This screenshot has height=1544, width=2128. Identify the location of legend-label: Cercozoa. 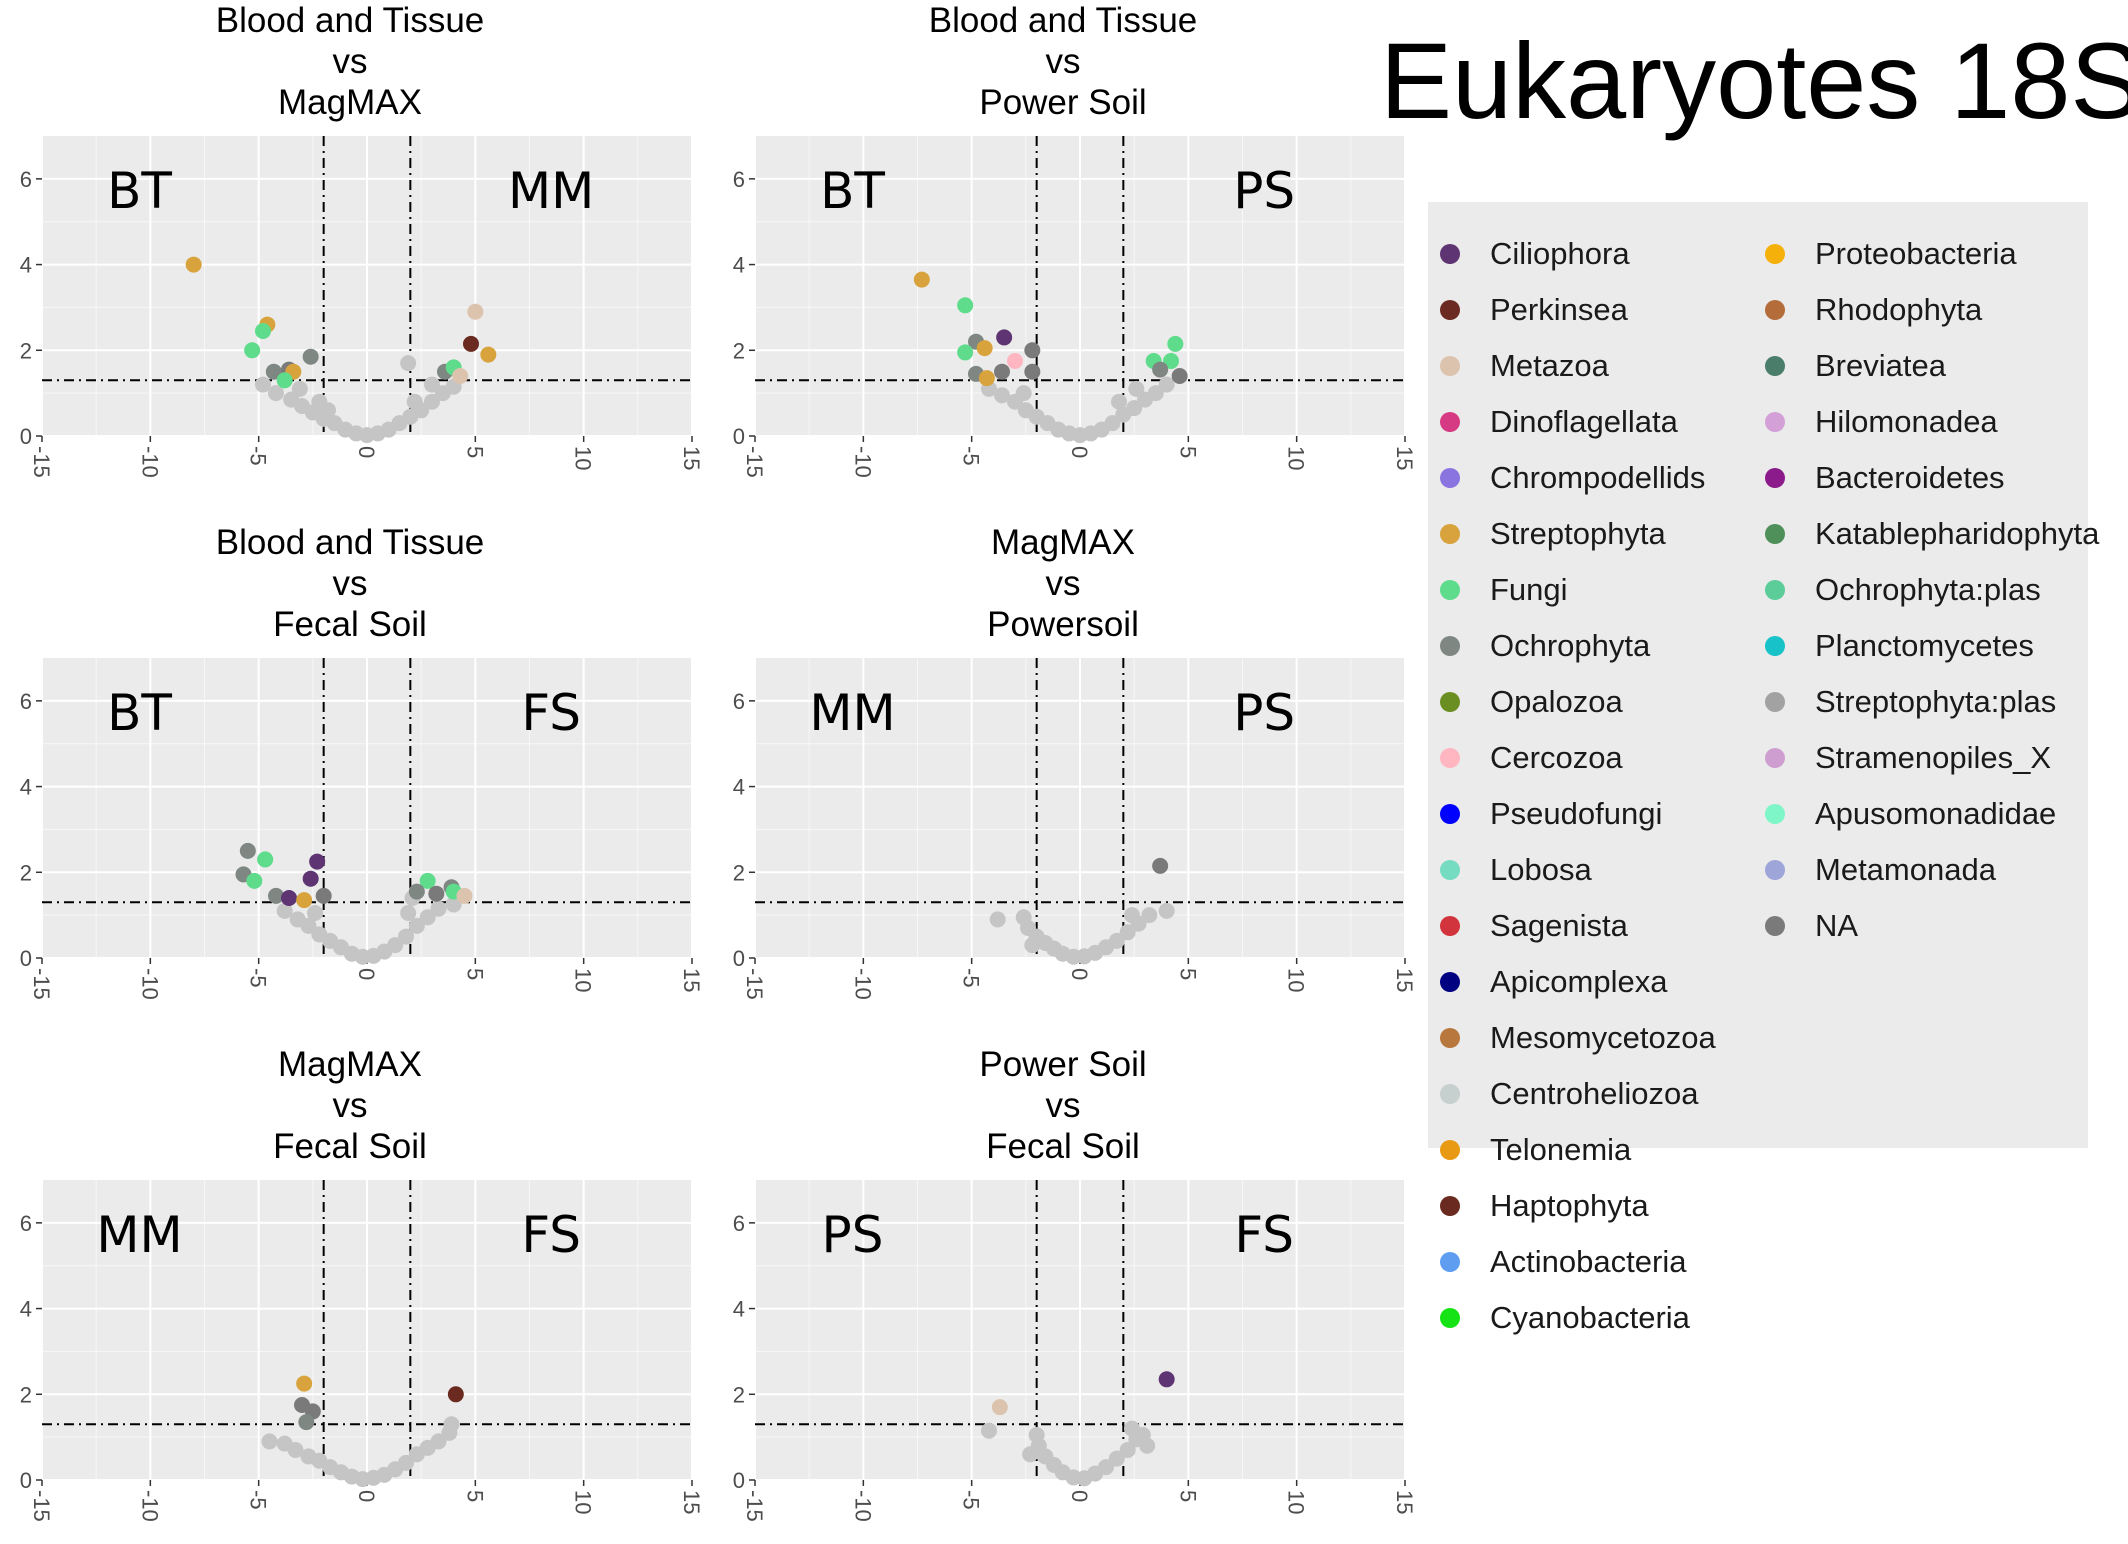
(1556, 757).